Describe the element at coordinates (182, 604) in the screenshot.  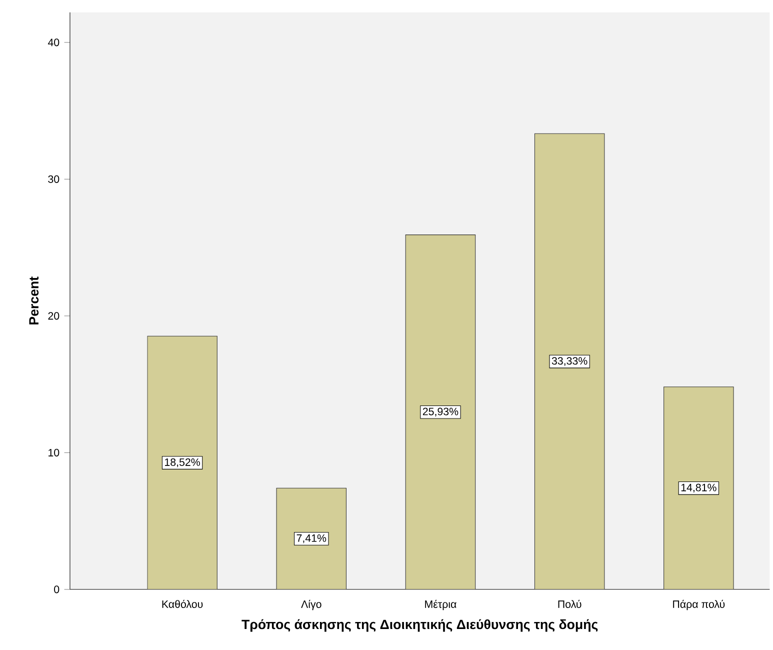
I see `x-tick-label: Καθόλου` at that location.